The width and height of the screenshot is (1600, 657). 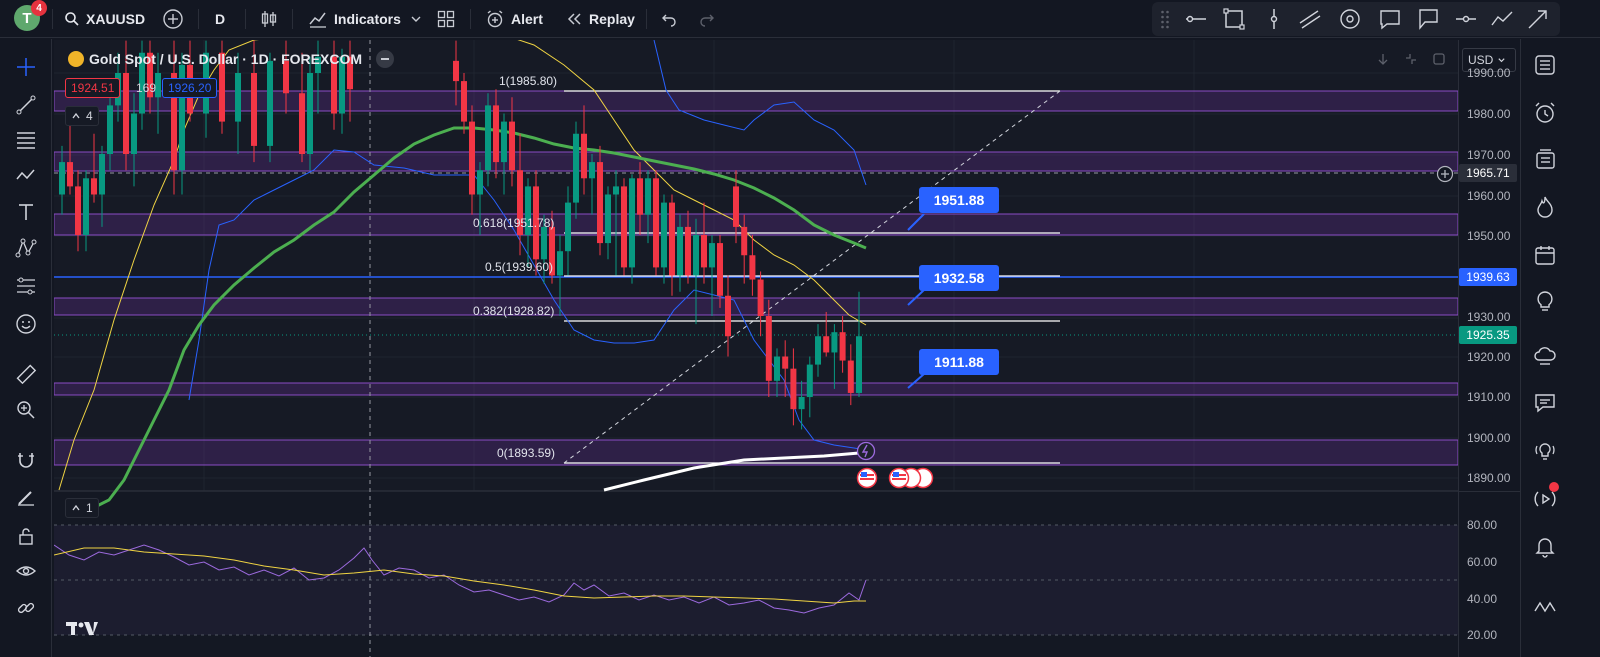 I want to click on ask-price: 1926.20, so click(x=190, y=88).